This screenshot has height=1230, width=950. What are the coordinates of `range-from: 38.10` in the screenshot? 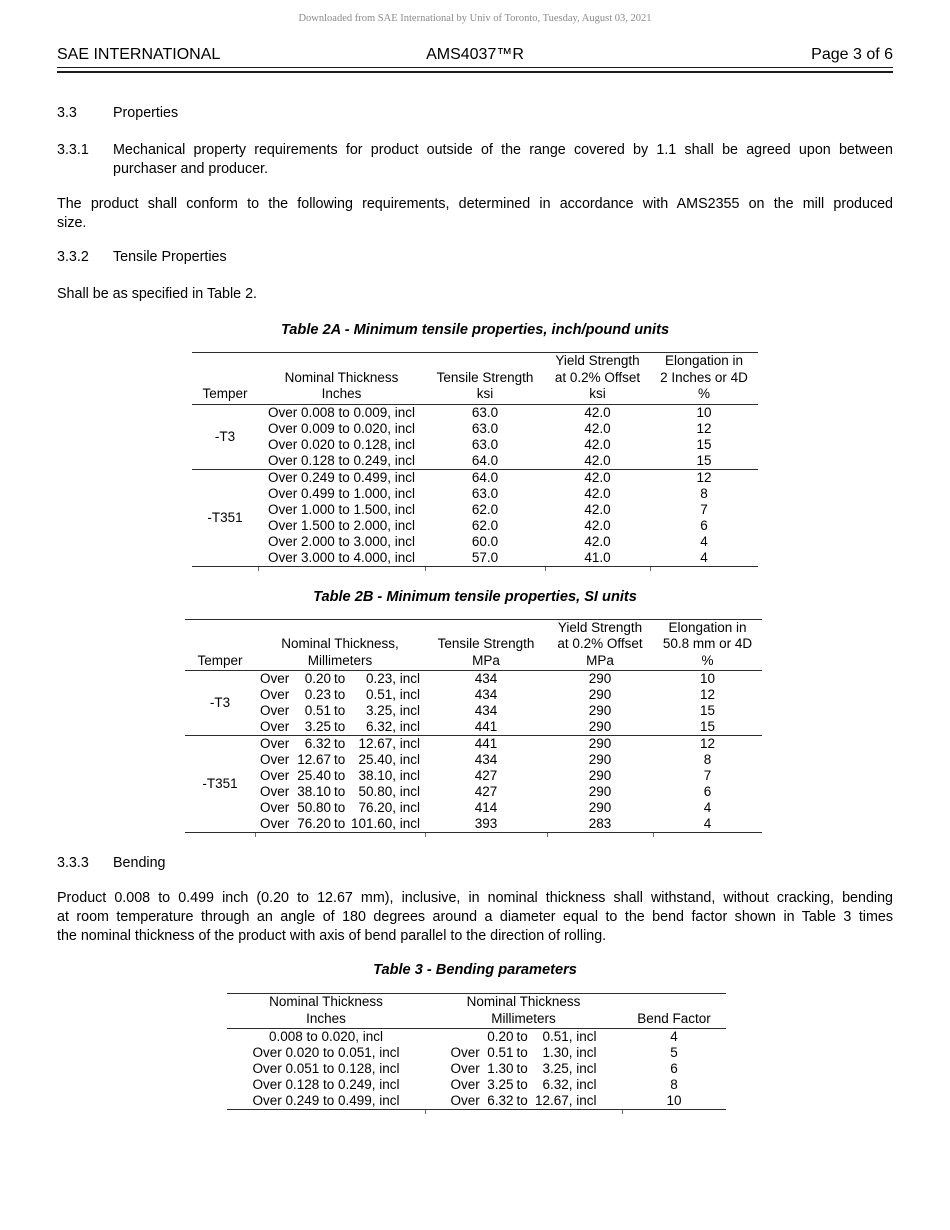 It's located at (314, 791).